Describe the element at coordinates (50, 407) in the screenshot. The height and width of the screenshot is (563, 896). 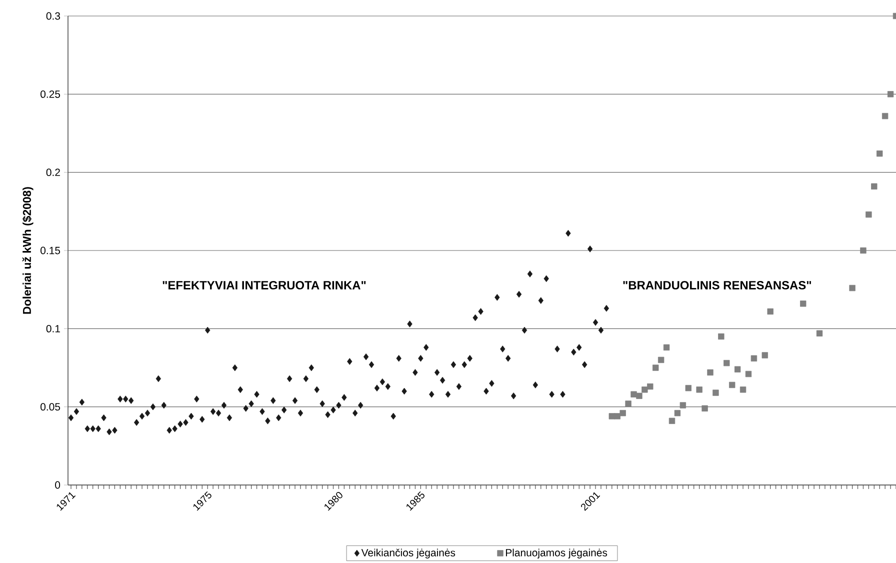
I see `y-tick-label: 0.05` at that location.